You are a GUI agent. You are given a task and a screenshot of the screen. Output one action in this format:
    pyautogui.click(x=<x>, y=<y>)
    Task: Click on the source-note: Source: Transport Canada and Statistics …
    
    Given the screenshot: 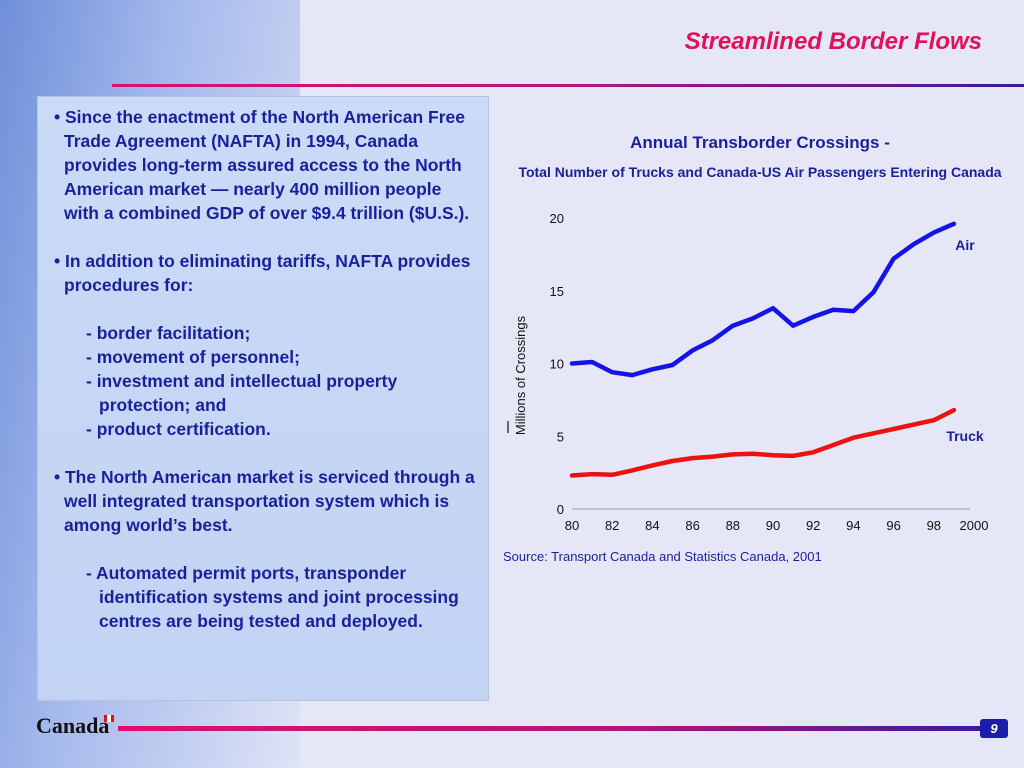 What is the action you would take?
    pyautogui.click(x=662, y=556)
    